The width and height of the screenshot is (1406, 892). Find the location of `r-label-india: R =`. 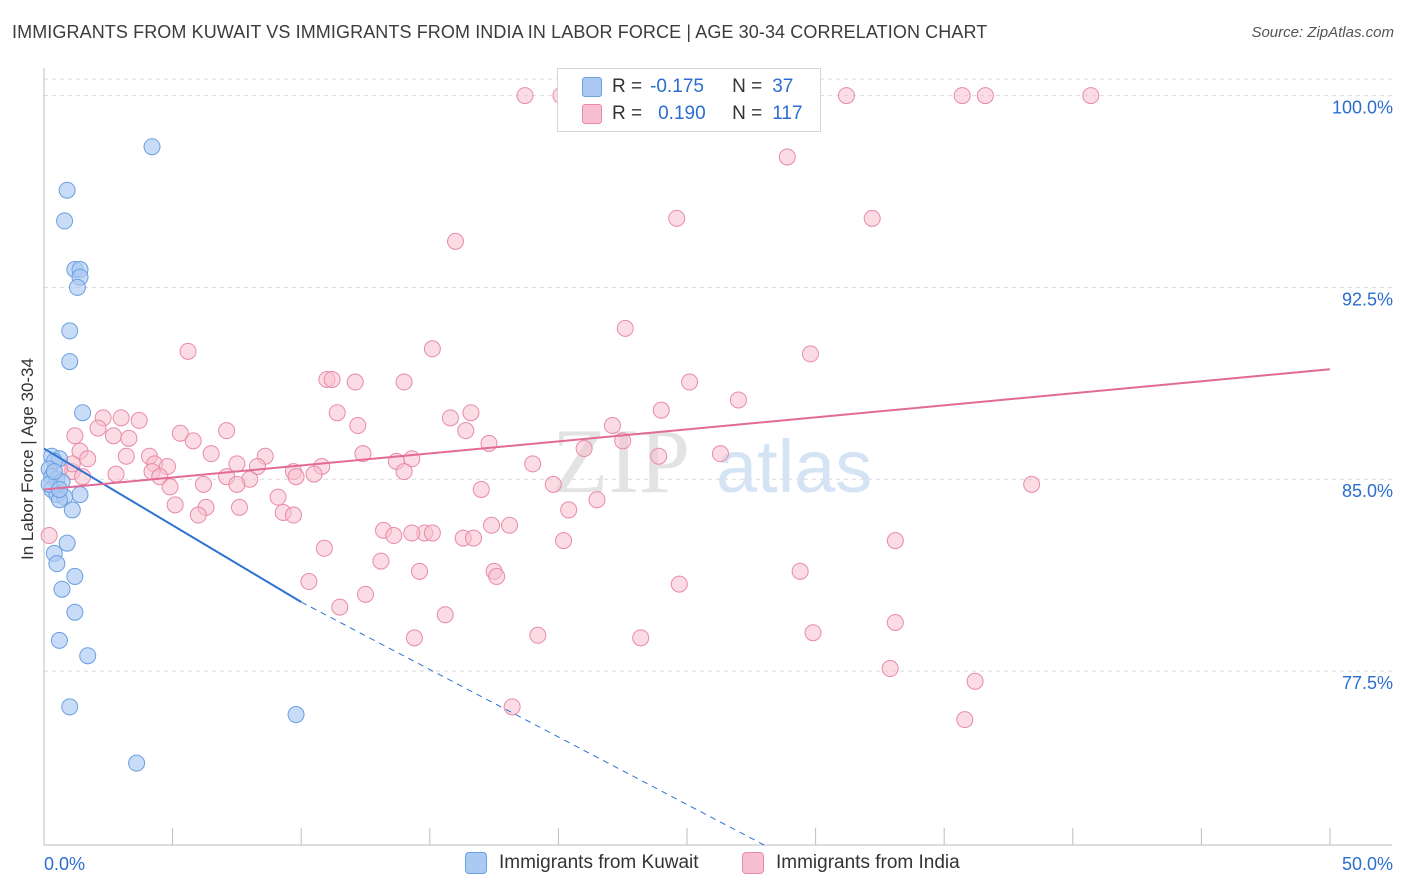

r-label-india: R = is located at coordinates (627, 113).